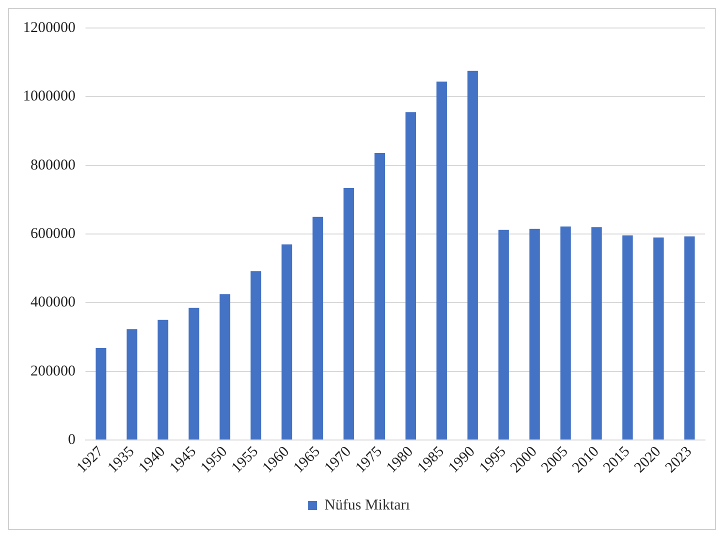 The height and width of the screenshot is (538, 724). What do you see at coordinates (53, 302) in the screenshot?
I see `y-tick-label: 400000` at bounding box center [53, 302].